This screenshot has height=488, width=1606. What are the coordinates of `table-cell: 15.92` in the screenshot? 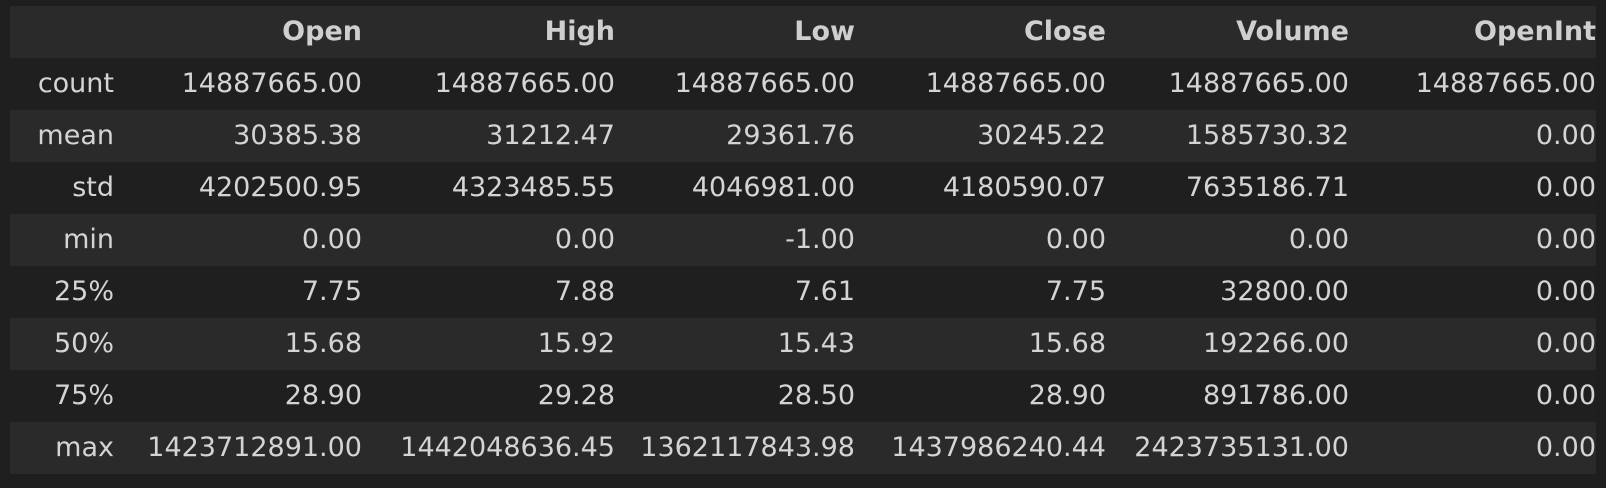 It's located at (576, 343).